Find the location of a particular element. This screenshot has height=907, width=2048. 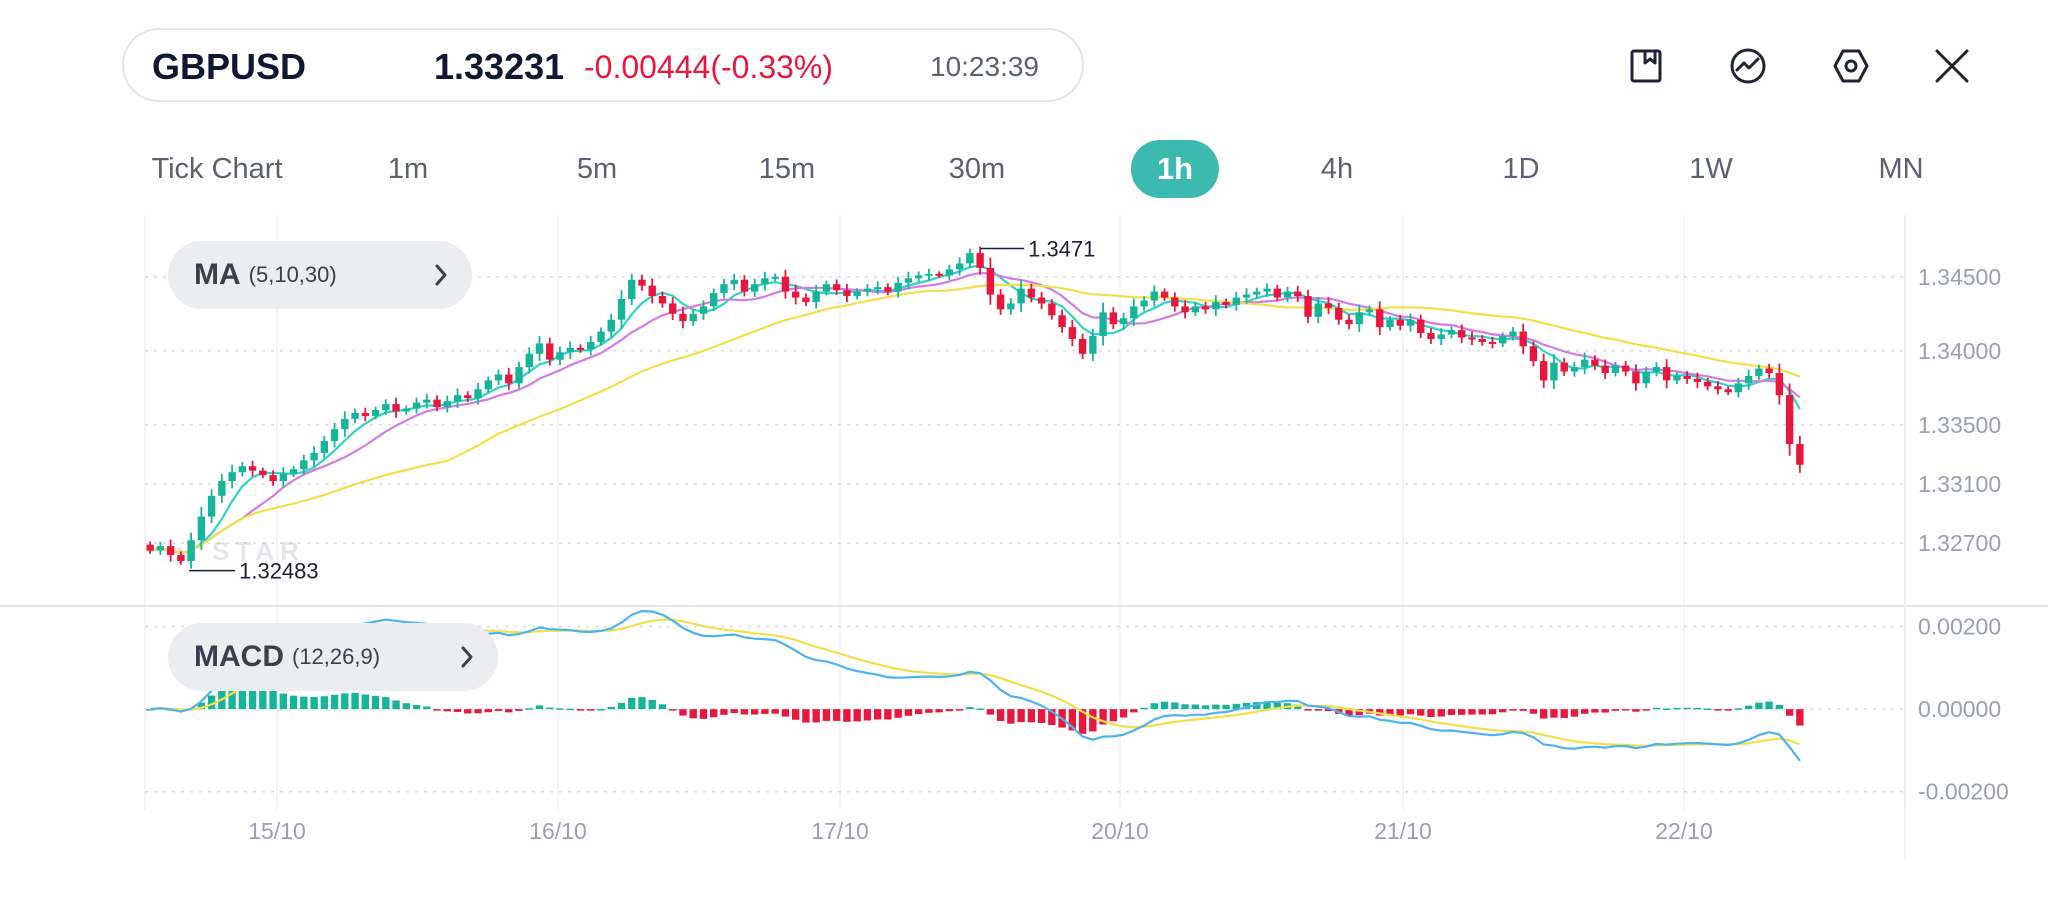

chevron-right-icon is located at coordinates (441, 275).